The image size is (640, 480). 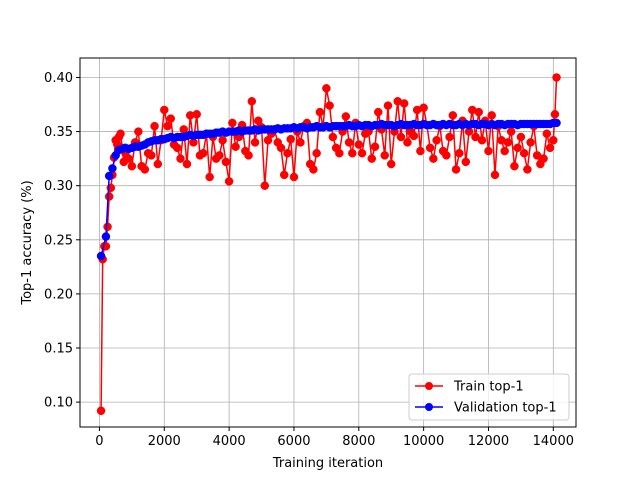 What do you see at coordinates (327, 463) in the screenshot?
I see `x-axis-title: Training iteration` at bounding box center [327, 463].